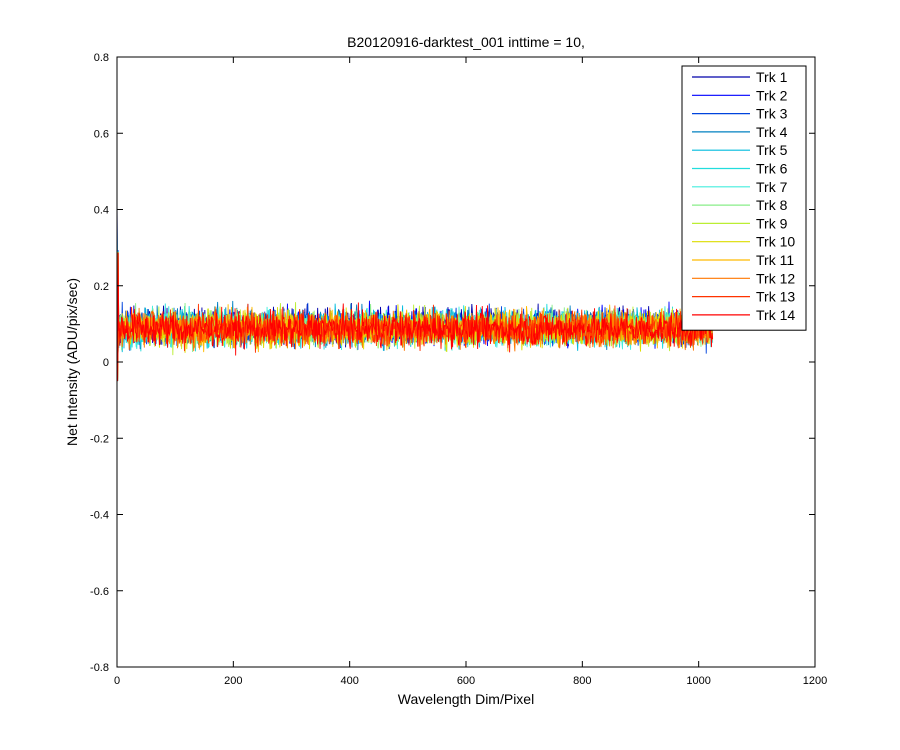  I want to click on legend-label: Trk 4, so click(772, 132).